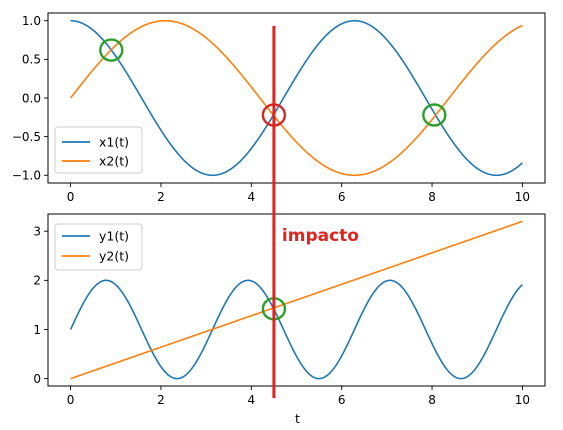 The height and width of the screenshot is (430, 563). Describe the element at coordinates (251, 400) in the screenshot. I see `bot-x-tick-label: 4` at that location.